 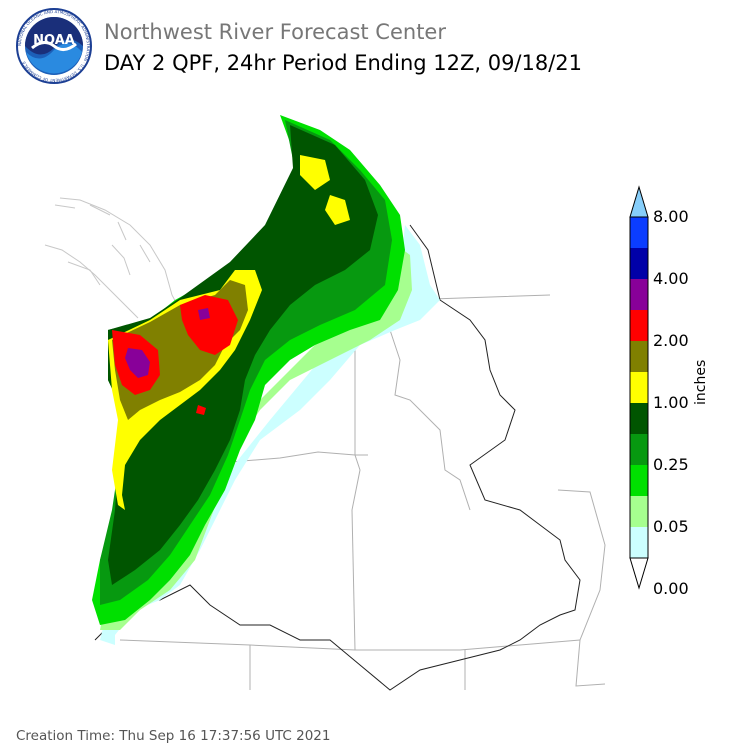 What do you see at coordinates (275, 32) in the screenshot?
I see `organization-title: Northwest River Forecast Center` at bounding box center [275, 32].